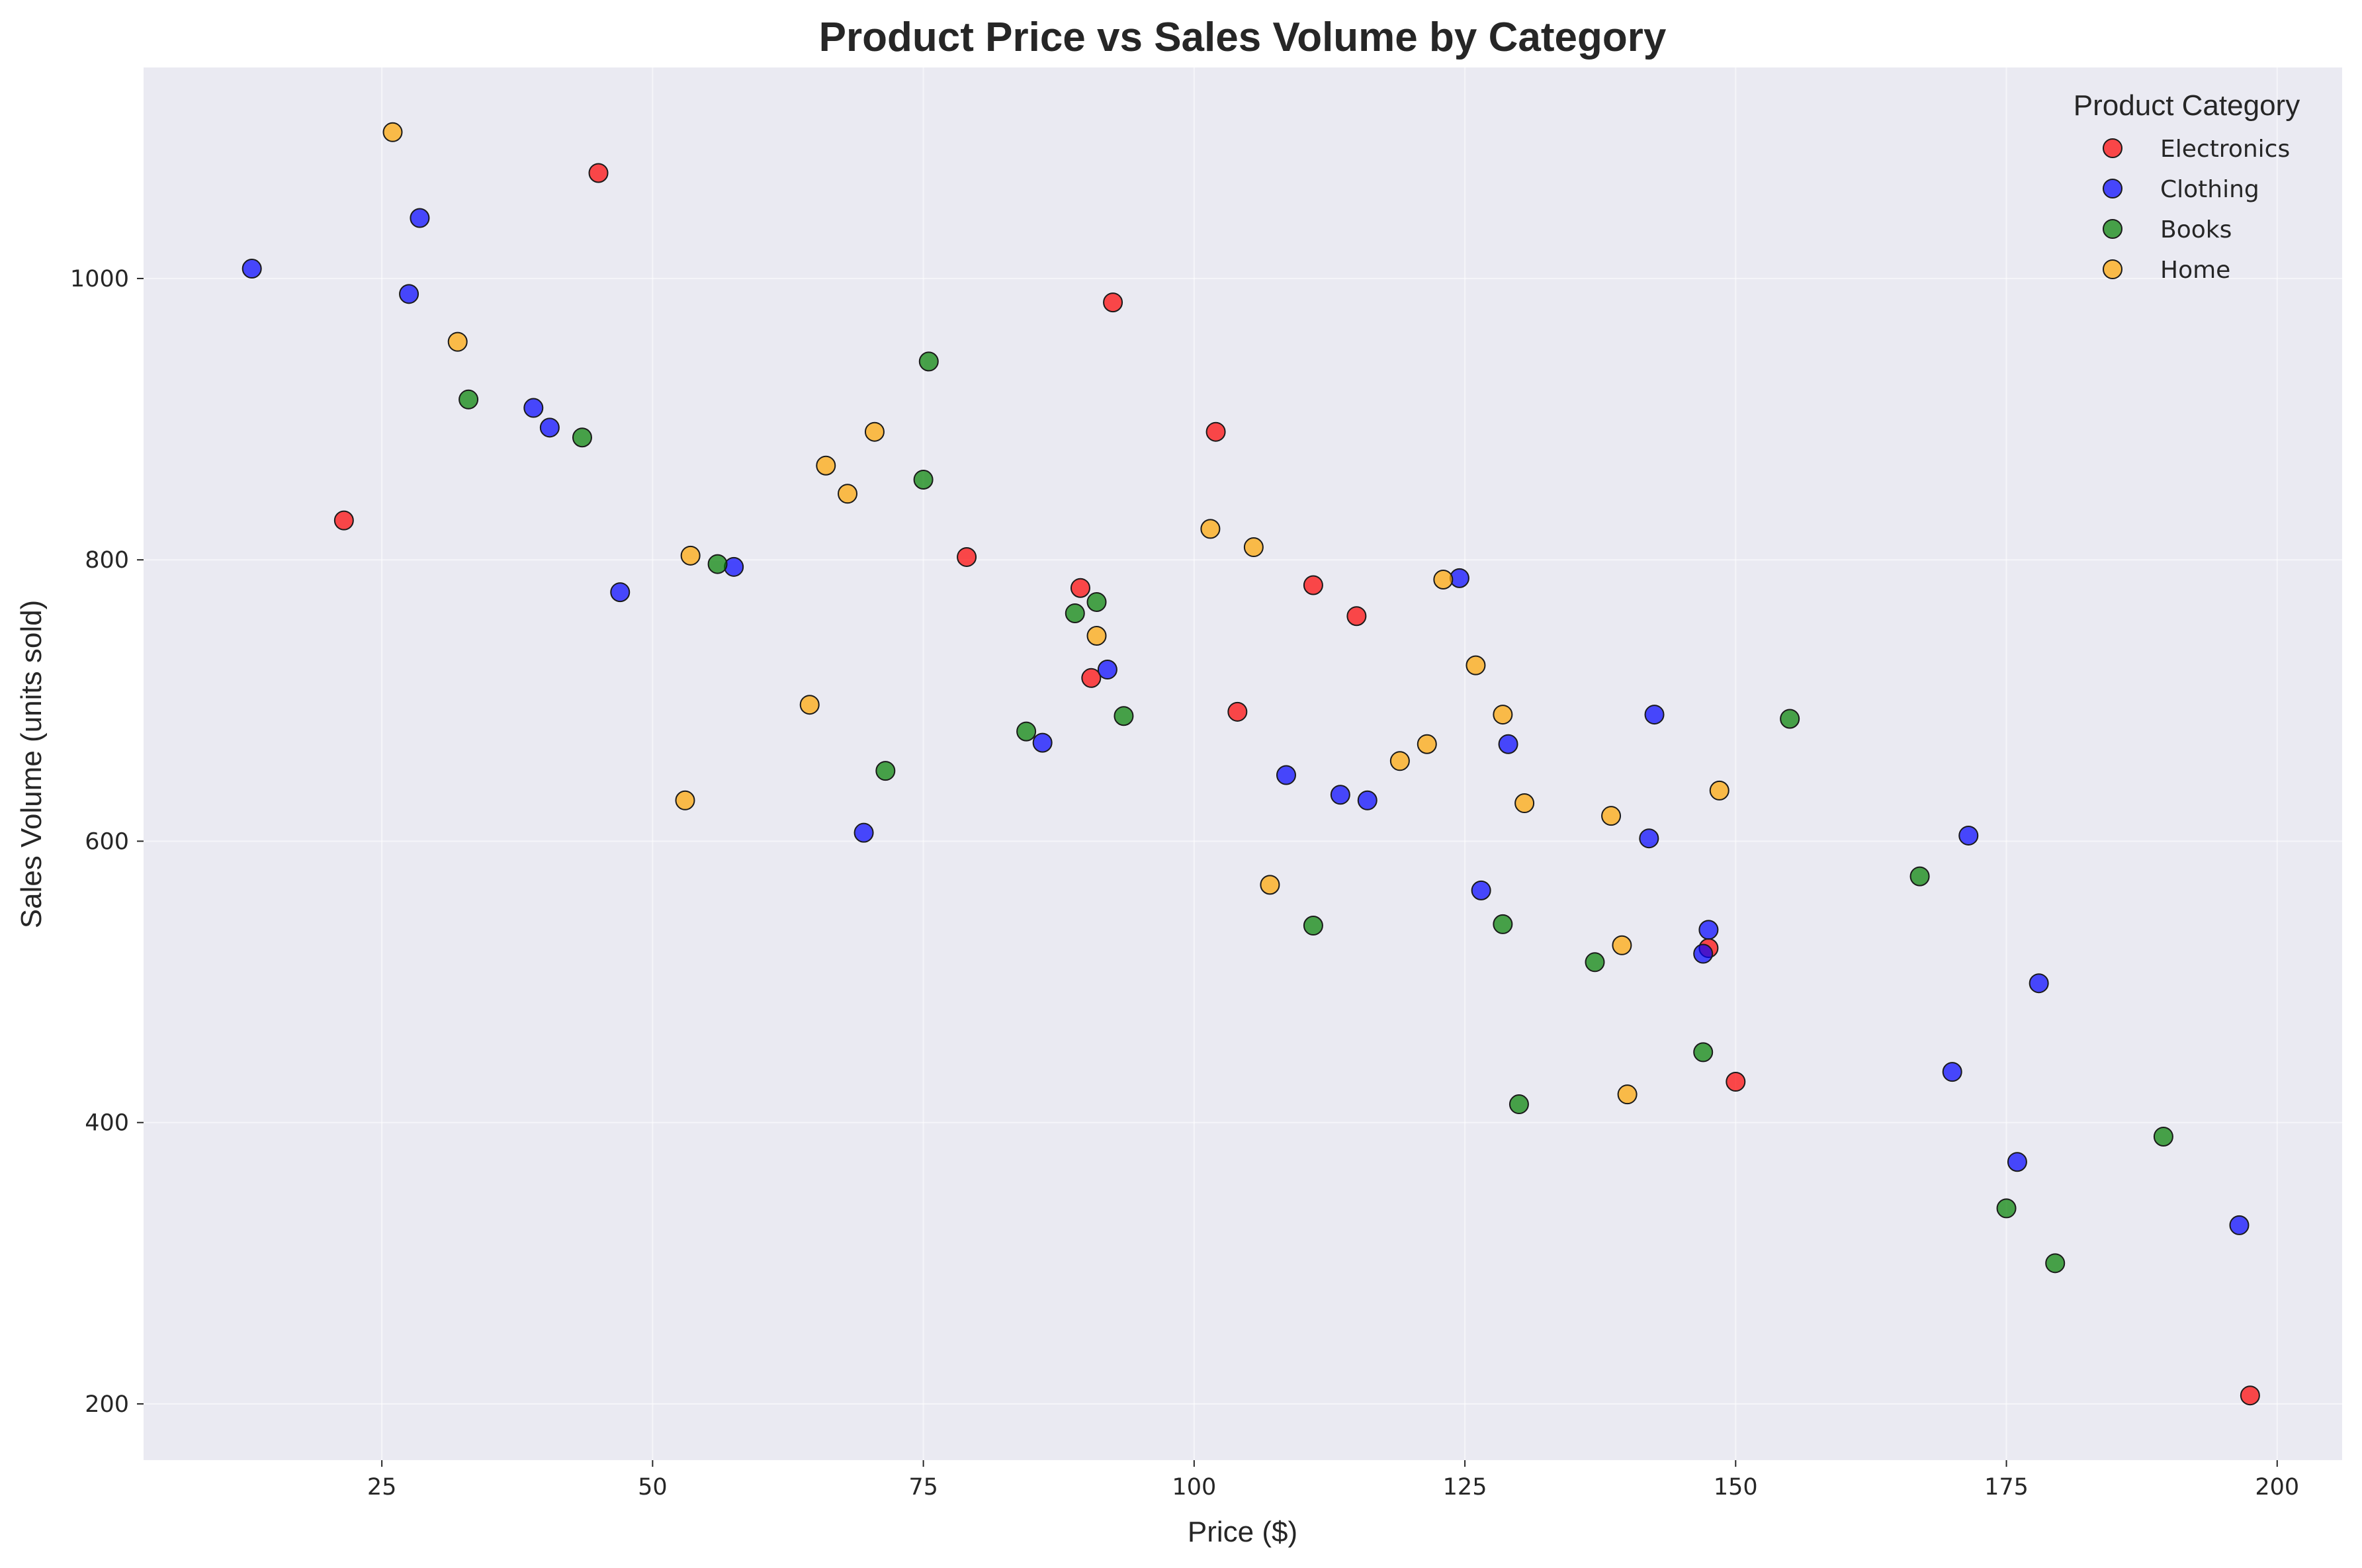 This screenshot has width=2362, height=1568. Describe the element at coordinates (107, 561) in the screenshot. I see `y-tick-label: 800` at that location.